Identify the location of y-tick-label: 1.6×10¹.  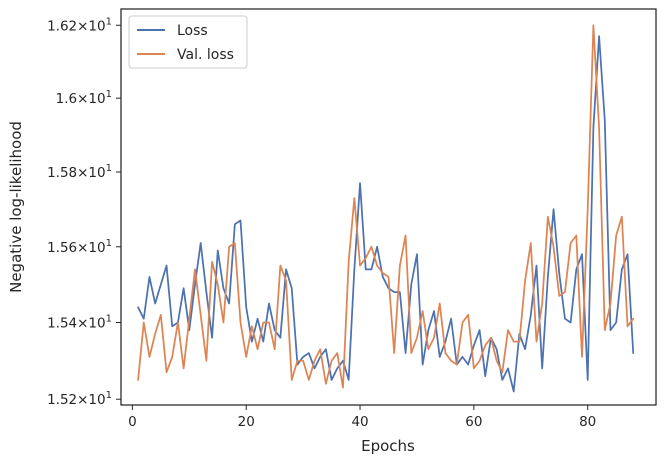
(84, 98).